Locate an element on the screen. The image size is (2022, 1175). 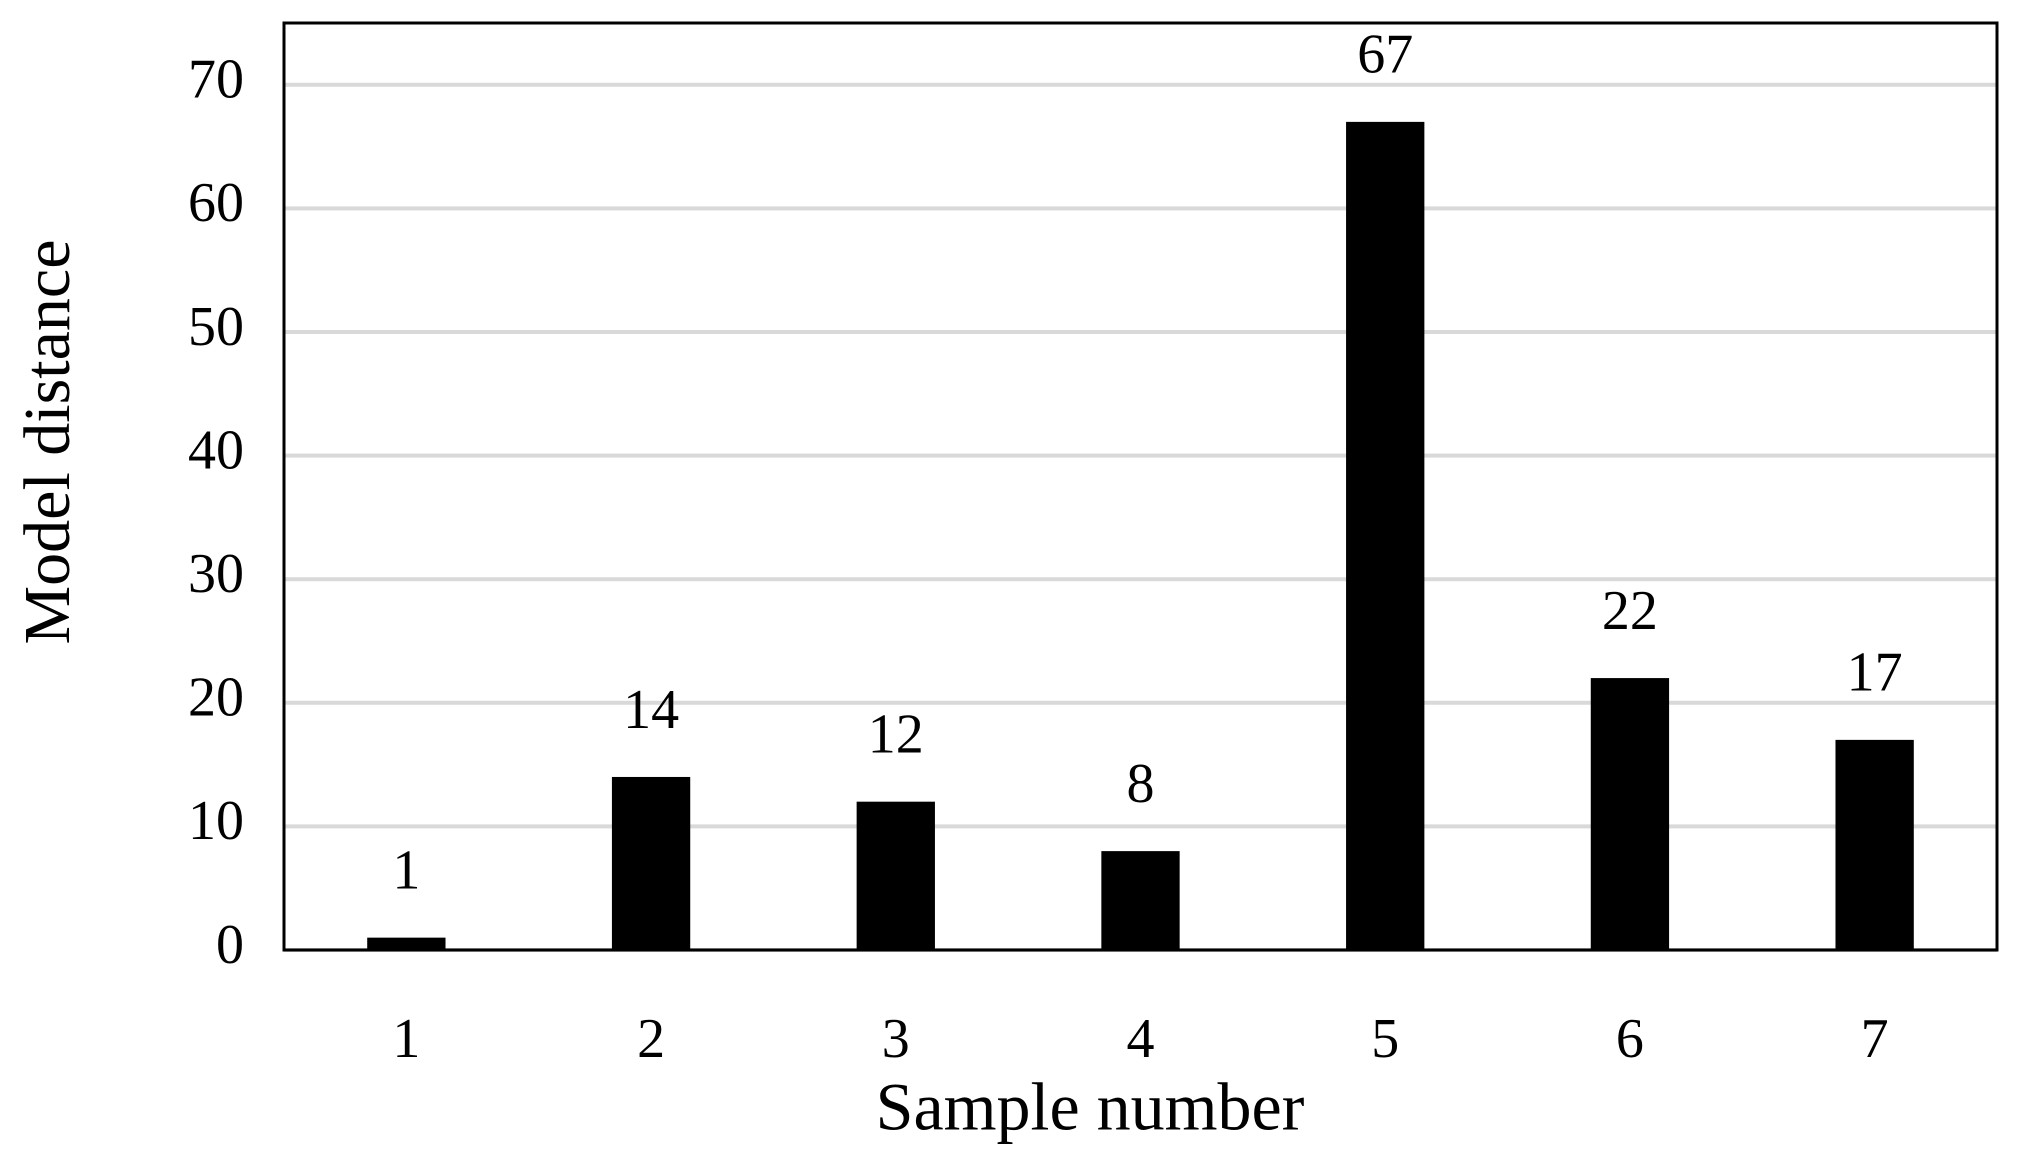
data-label: 17 is located at coordinates (1875, 673).